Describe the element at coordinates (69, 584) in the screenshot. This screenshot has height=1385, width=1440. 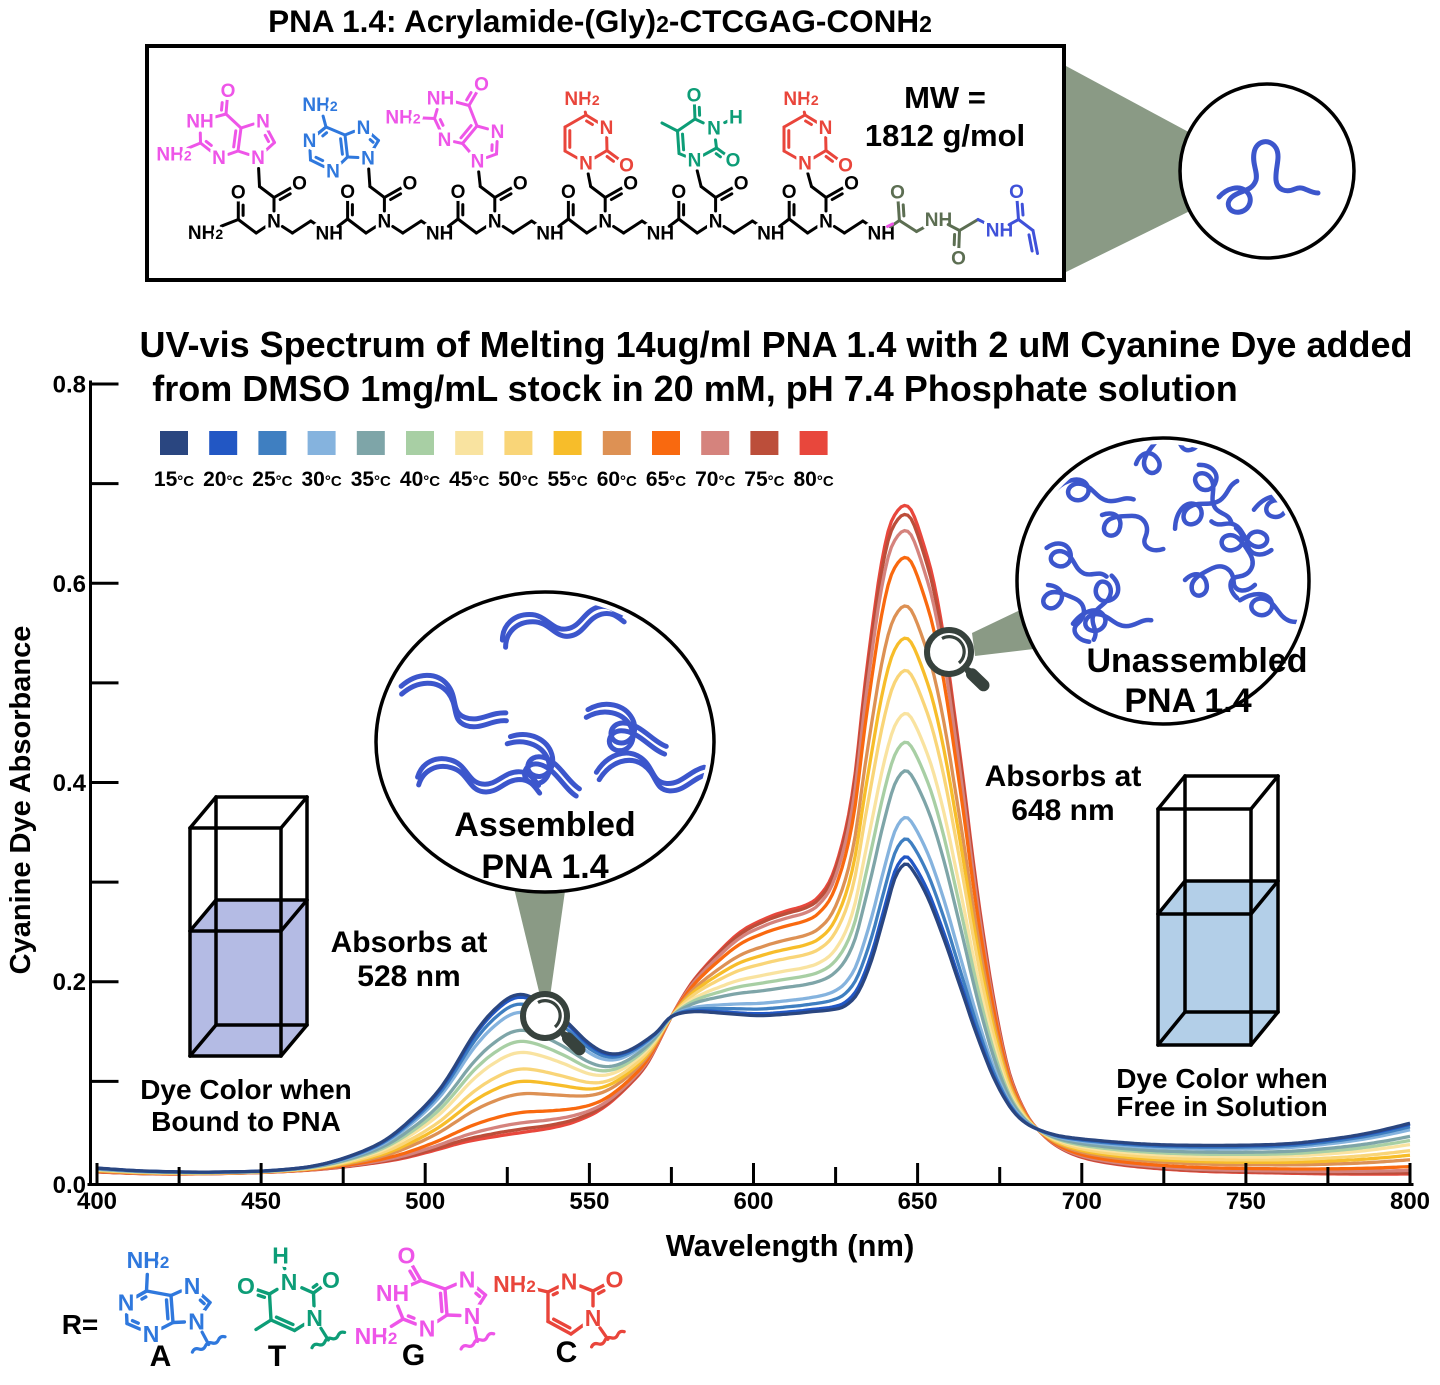
I see `svg-text: 0.6` at that location.